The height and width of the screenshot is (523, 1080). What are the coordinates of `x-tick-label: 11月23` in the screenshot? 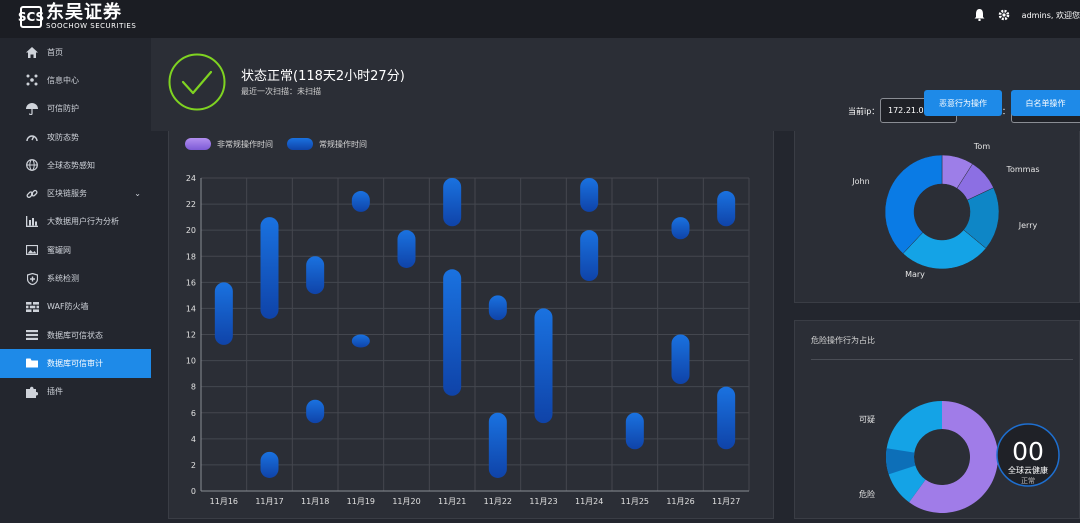 It's located at (543, 501).